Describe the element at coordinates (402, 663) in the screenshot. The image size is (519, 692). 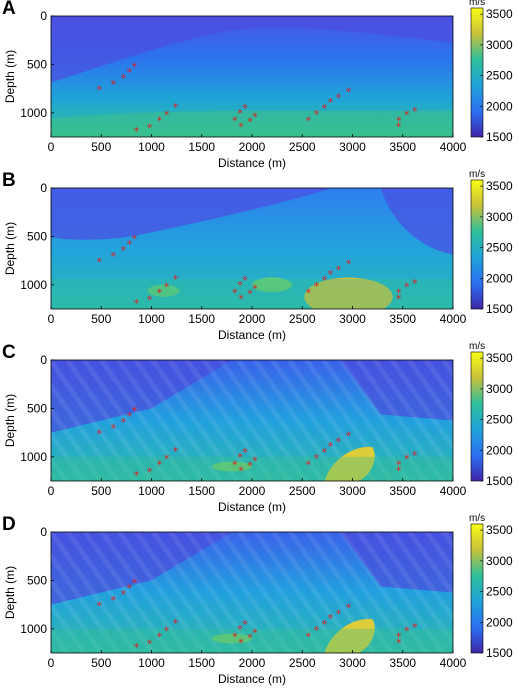
I see `x-tick-label: 3500` at that location.